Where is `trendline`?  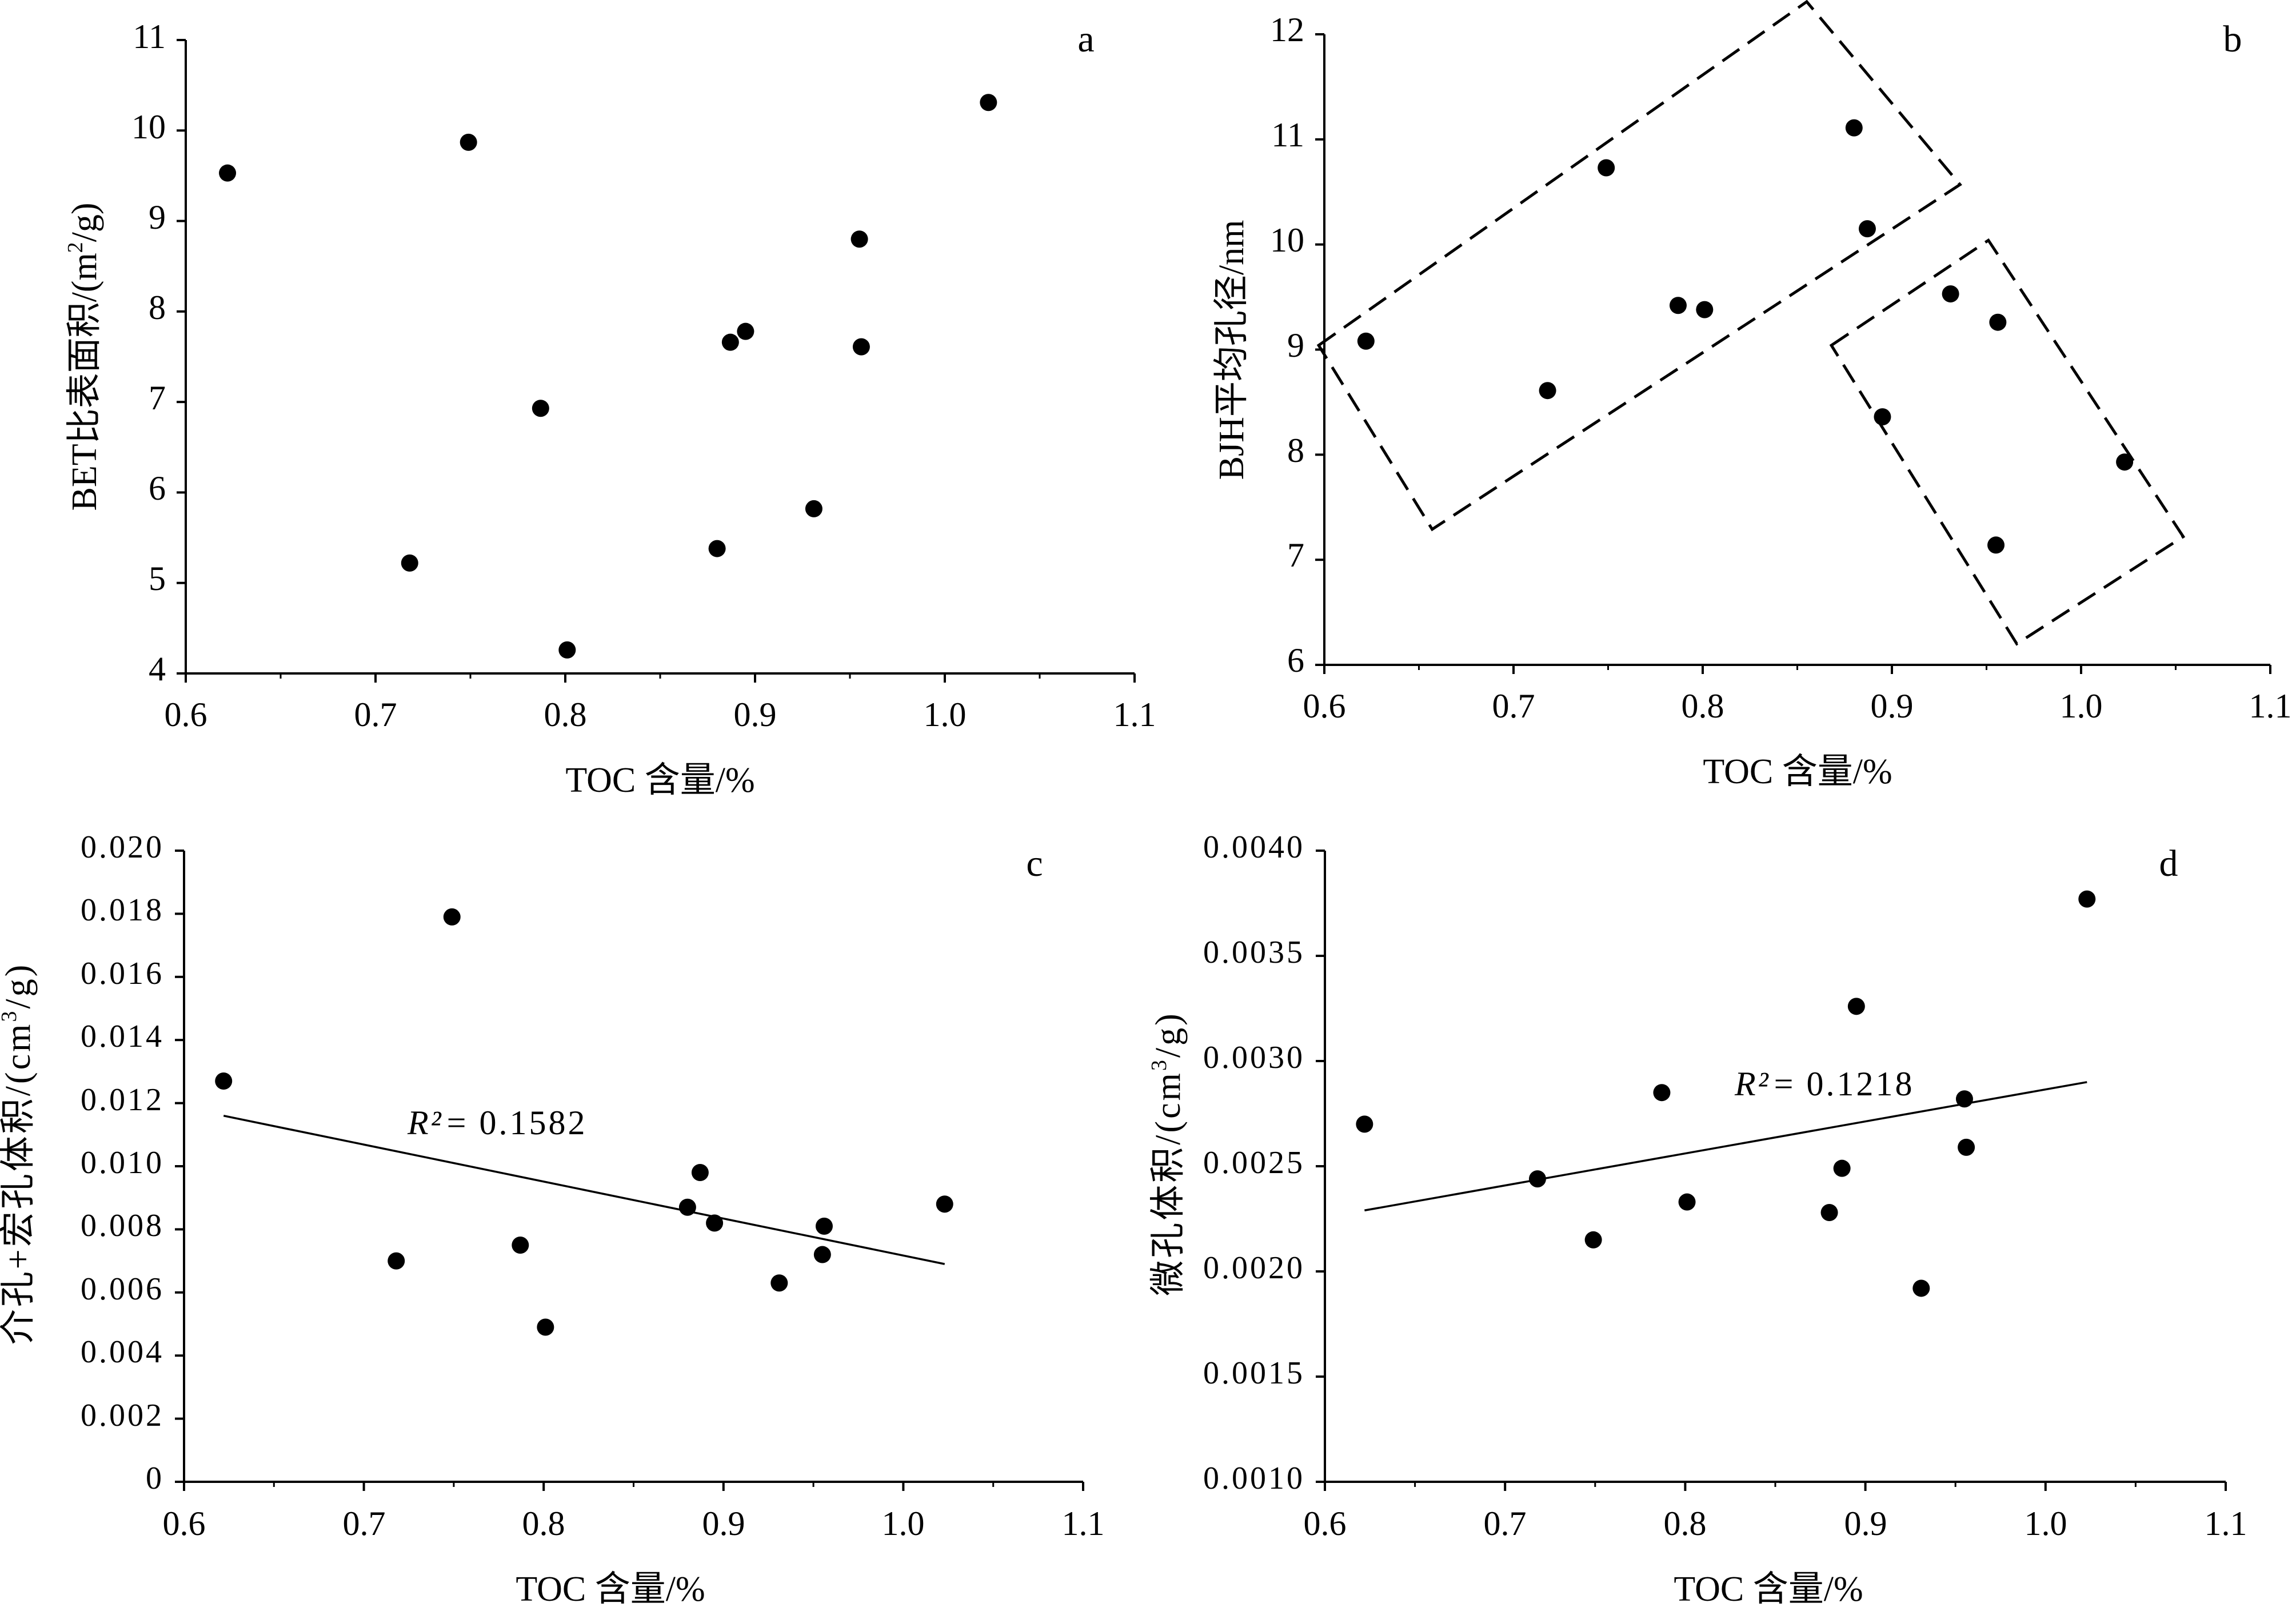
trendline is located at coordinates (584, 1189).